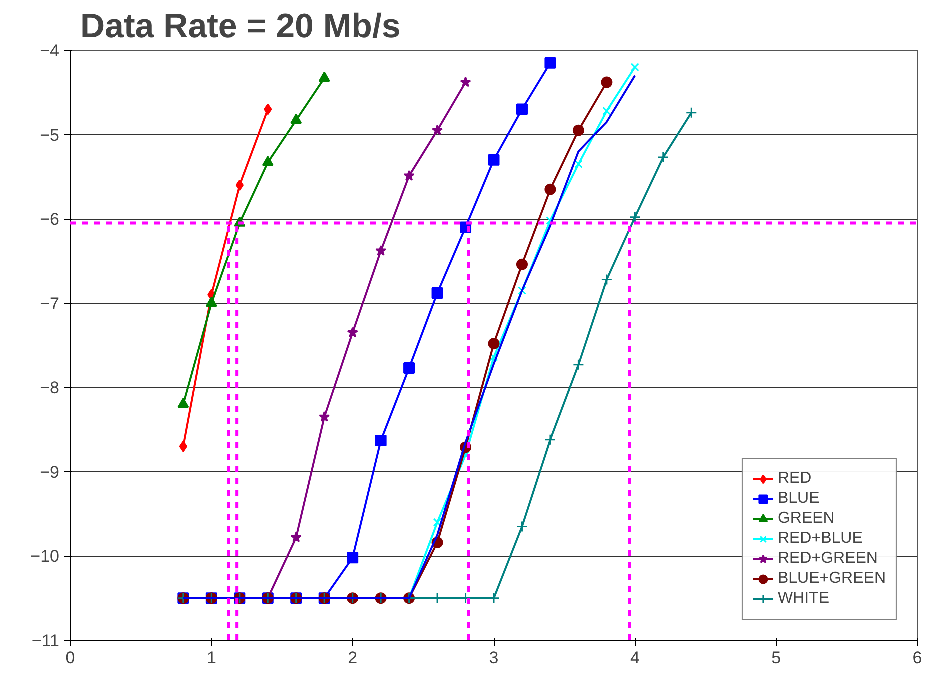  I want to click on y-tick-label: −9, so click(50, 472).